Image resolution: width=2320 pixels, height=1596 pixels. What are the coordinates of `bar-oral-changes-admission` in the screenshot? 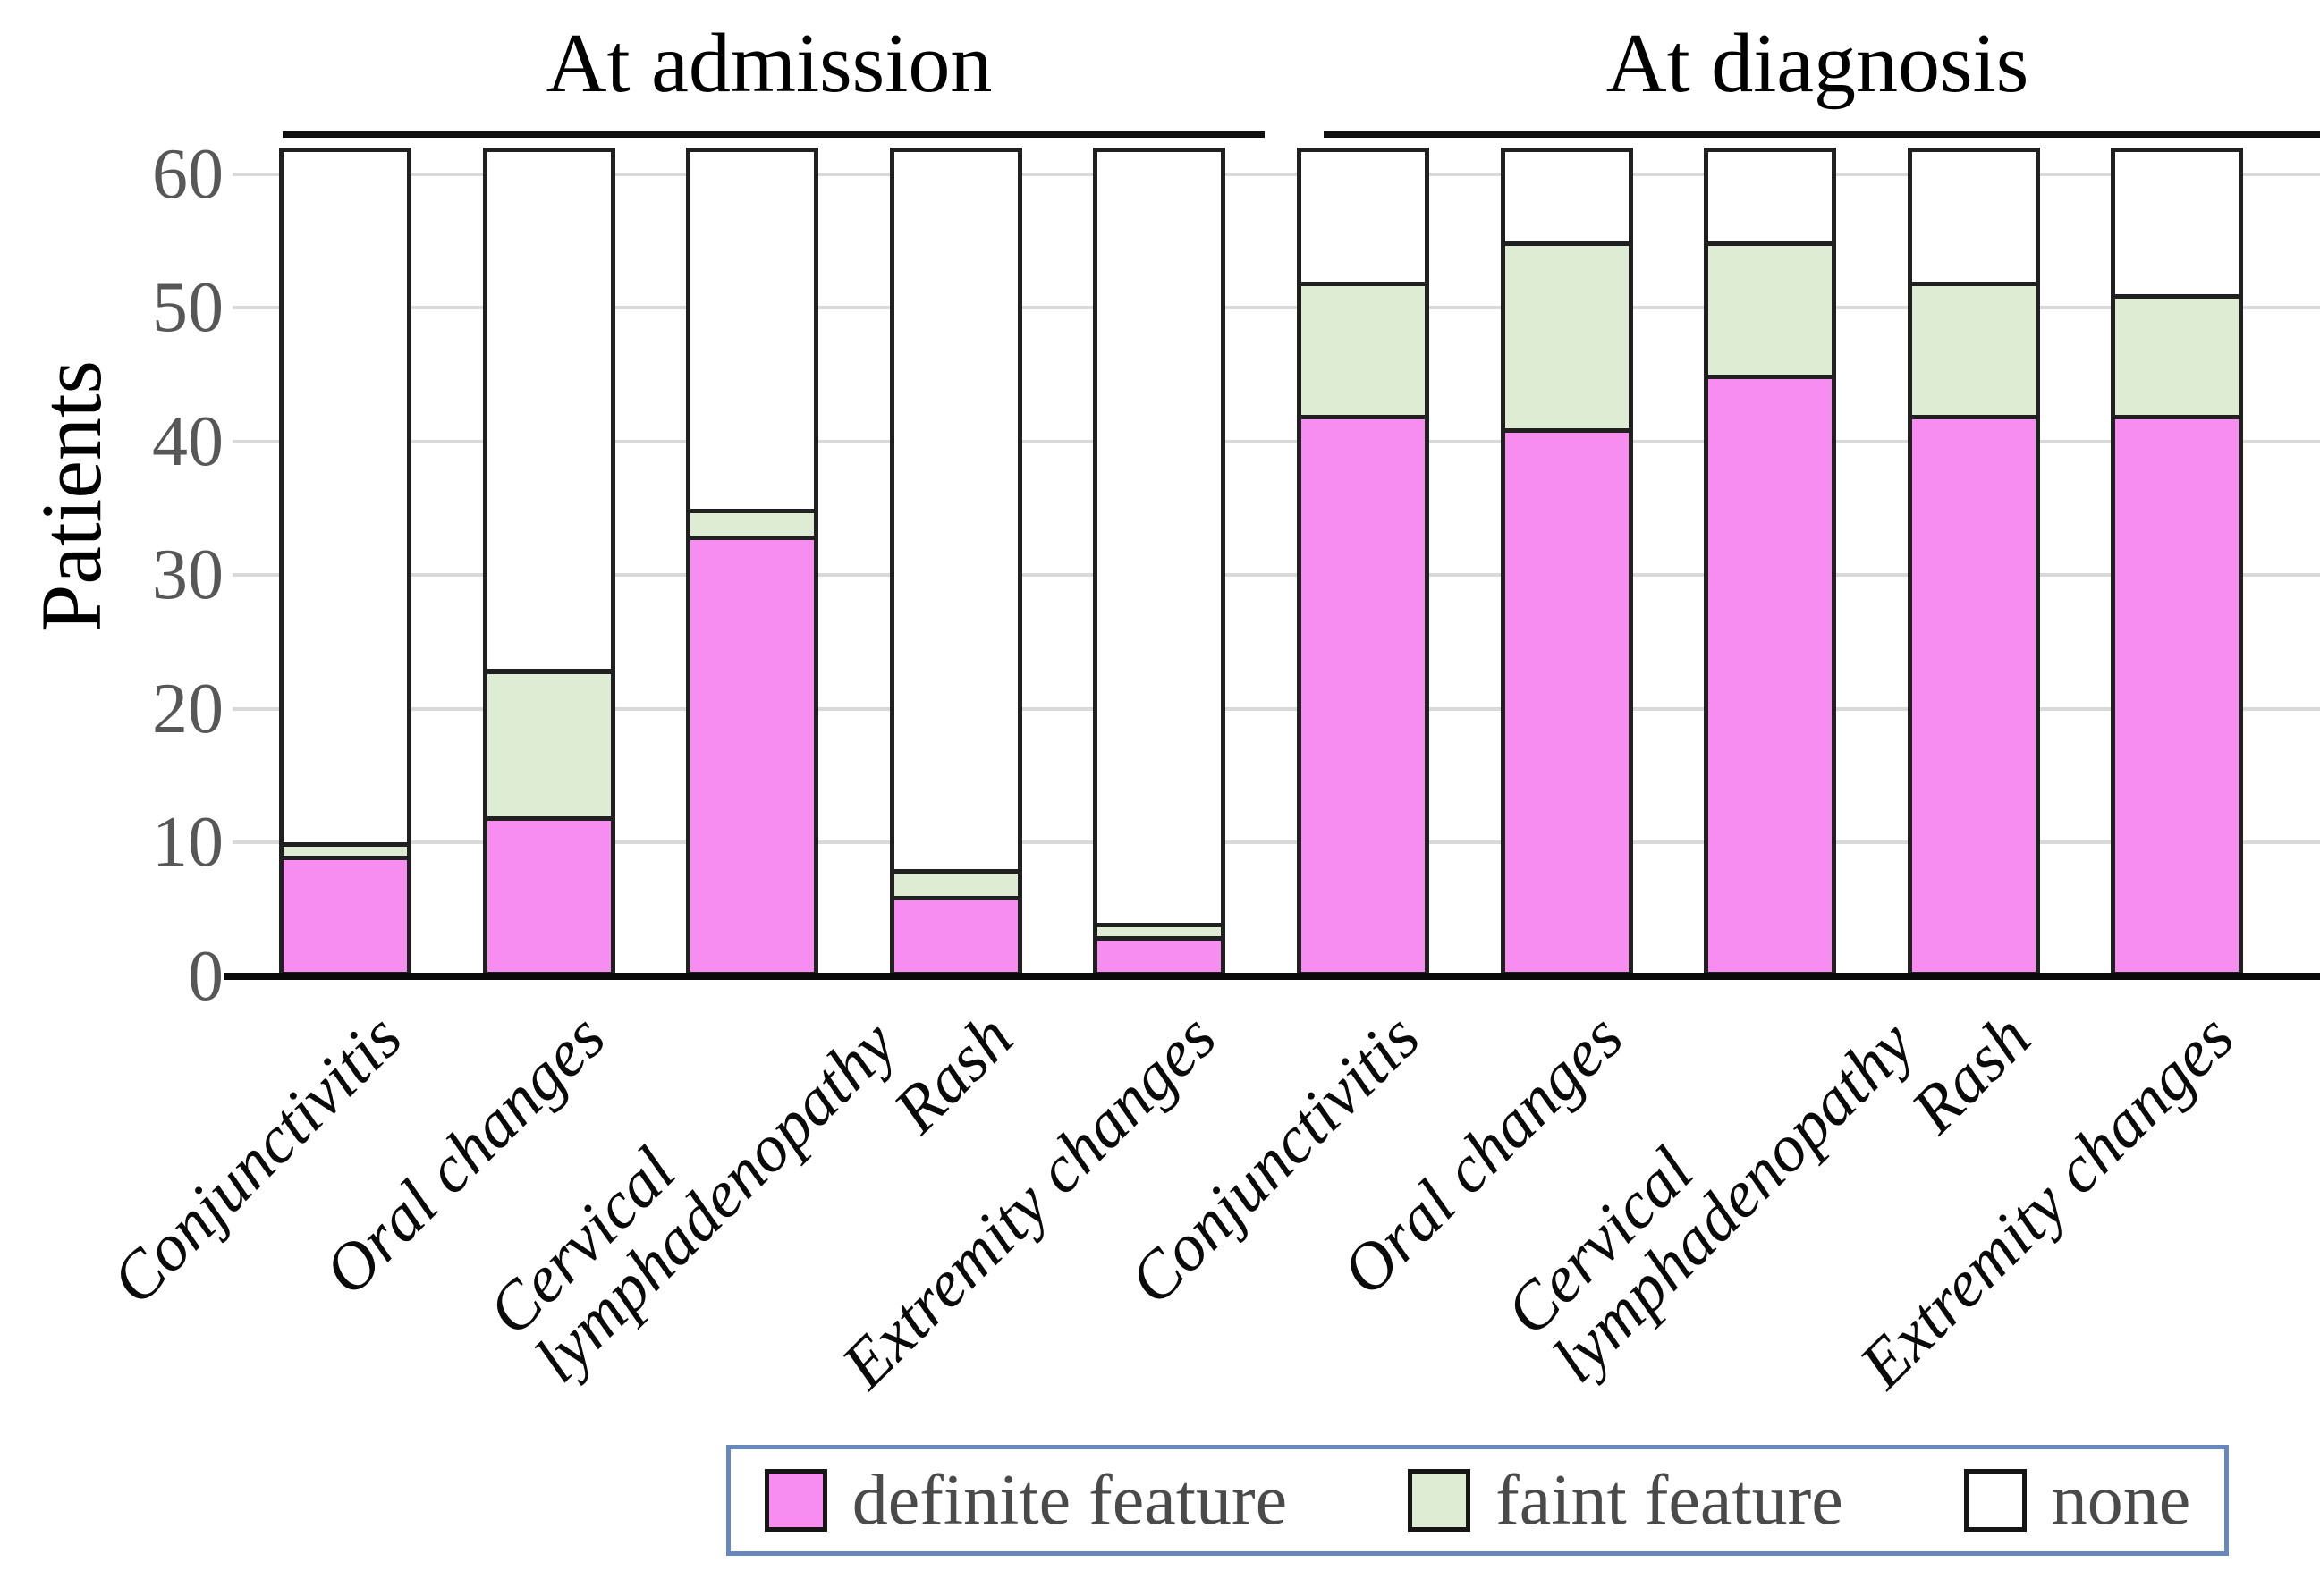 It's located at (549, 562).